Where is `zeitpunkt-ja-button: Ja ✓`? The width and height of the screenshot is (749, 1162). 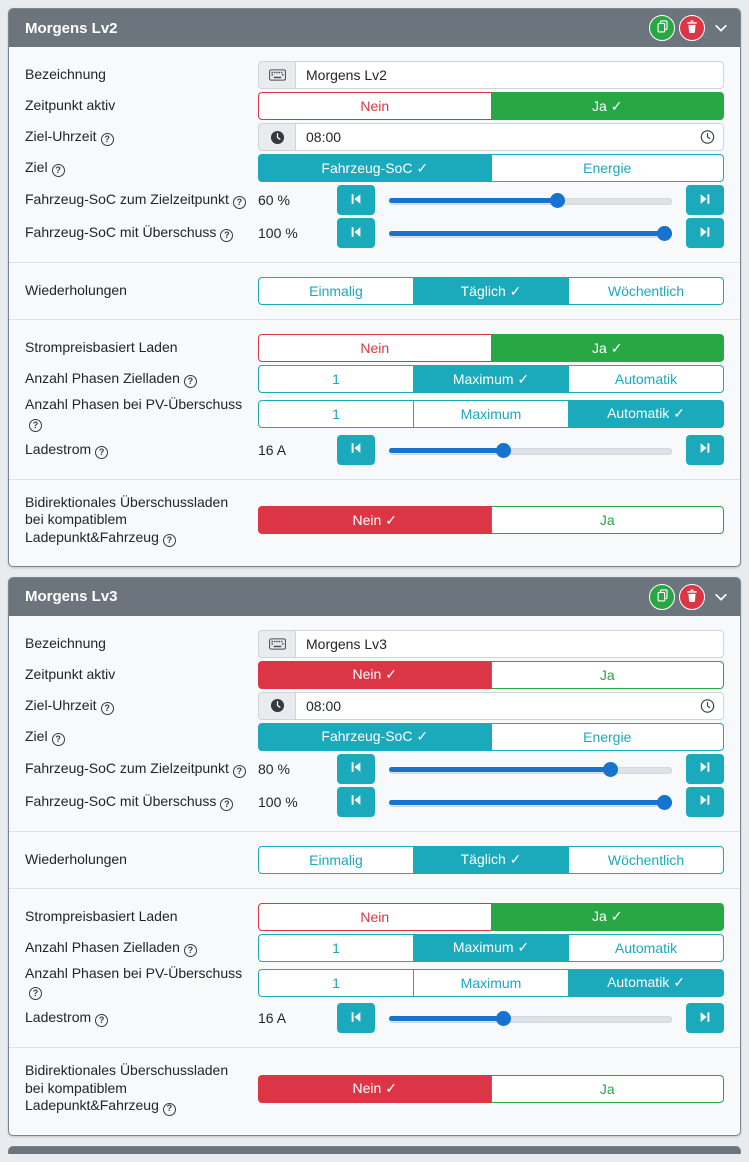
zeitpunkt-ja-button: Ja ✓ is located at coordinates (607, 106).